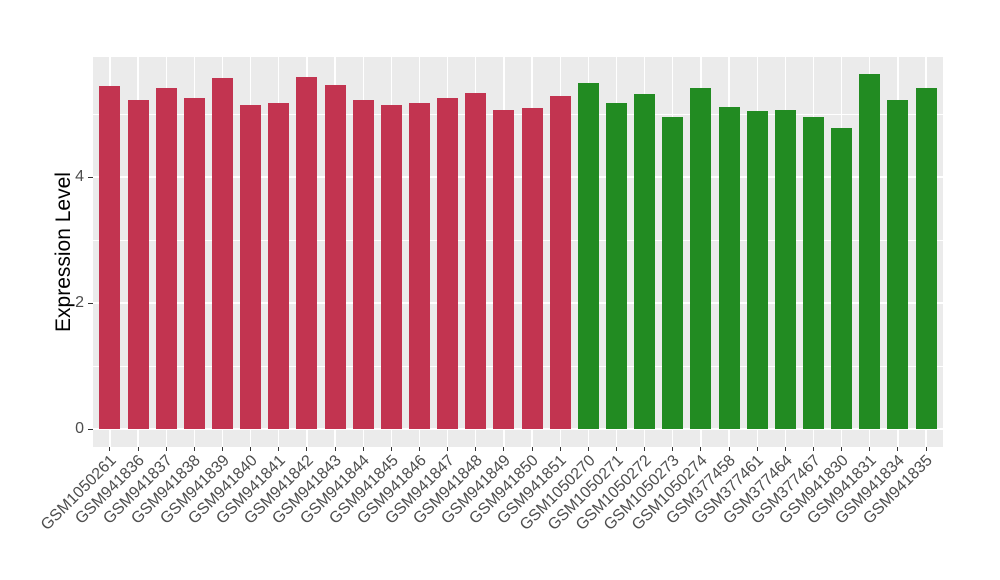 Image resolution: width=1000 pixels, height=580 pixels. Describe the element at coordinates (448, 263) in the screenshot. I see `bar-GSM941847` at that location.